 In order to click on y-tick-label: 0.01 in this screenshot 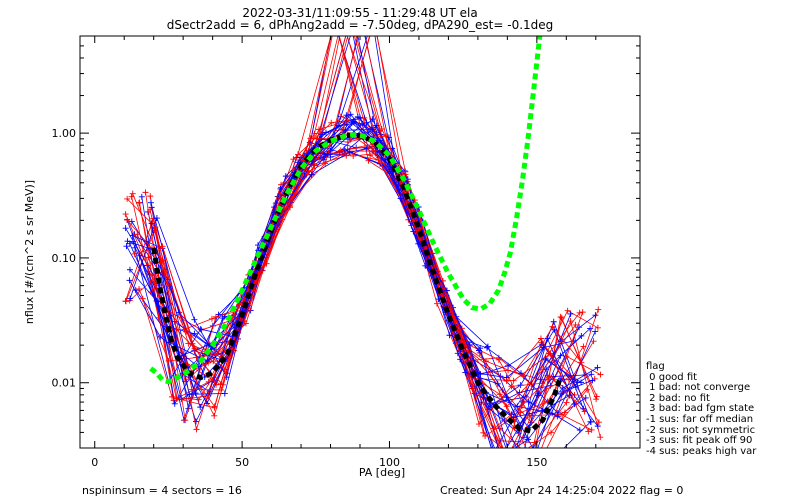, I will do `click(64, 383)`.